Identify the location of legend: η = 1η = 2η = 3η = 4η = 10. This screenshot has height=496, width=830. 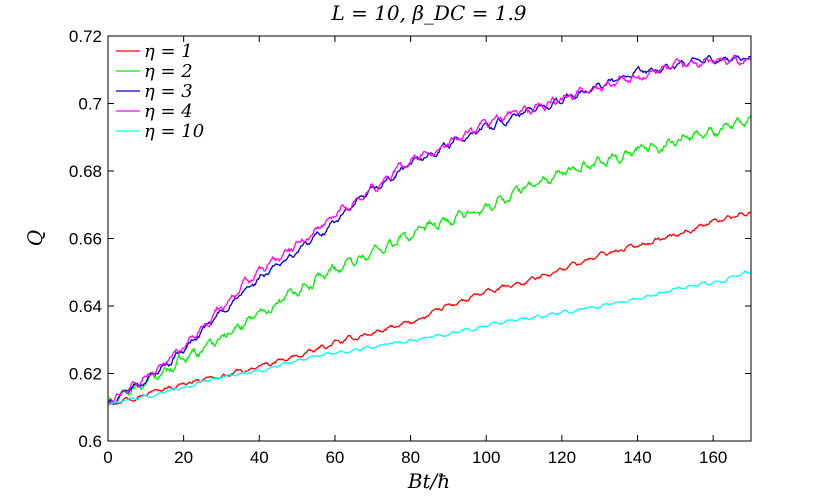
(160, 91).